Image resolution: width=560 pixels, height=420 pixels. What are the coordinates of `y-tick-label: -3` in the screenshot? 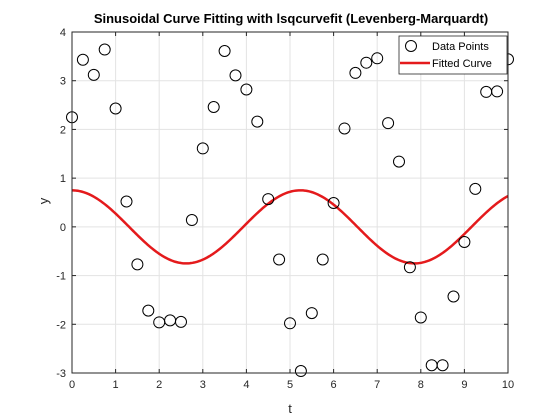 It's located at (61, 374).